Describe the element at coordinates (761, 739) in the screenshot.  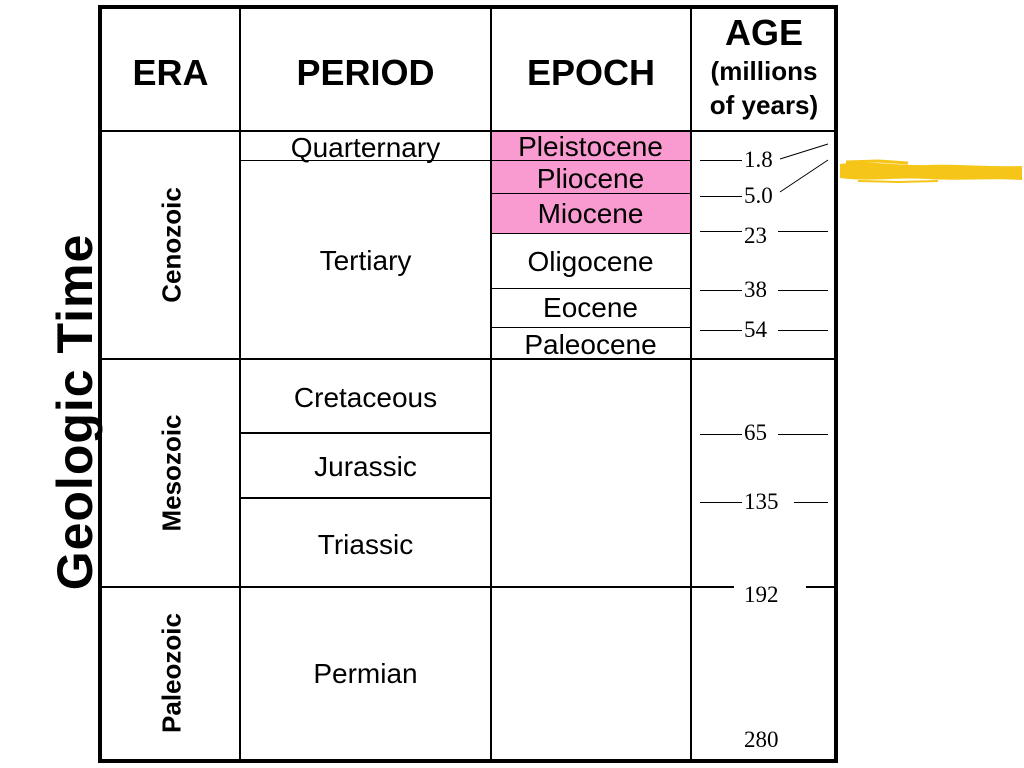
I see `age-label-9: 280` at that location.